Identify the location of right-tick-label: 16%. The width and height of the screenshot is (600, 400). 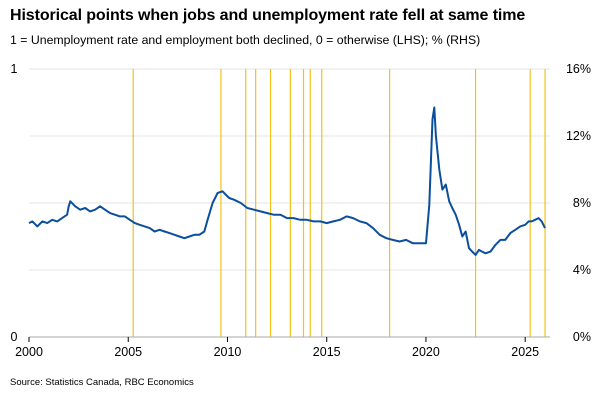
(578, 69).